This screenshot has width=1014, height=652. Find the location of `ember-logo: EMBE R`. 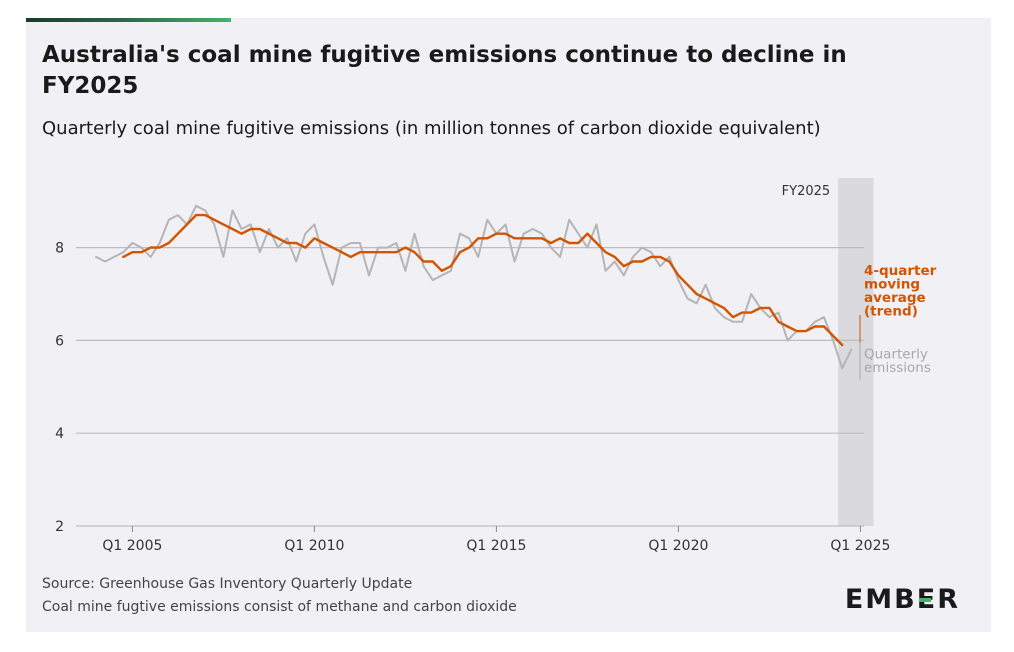

ember-logo: EMBE R is located at coordinates (902, 599).